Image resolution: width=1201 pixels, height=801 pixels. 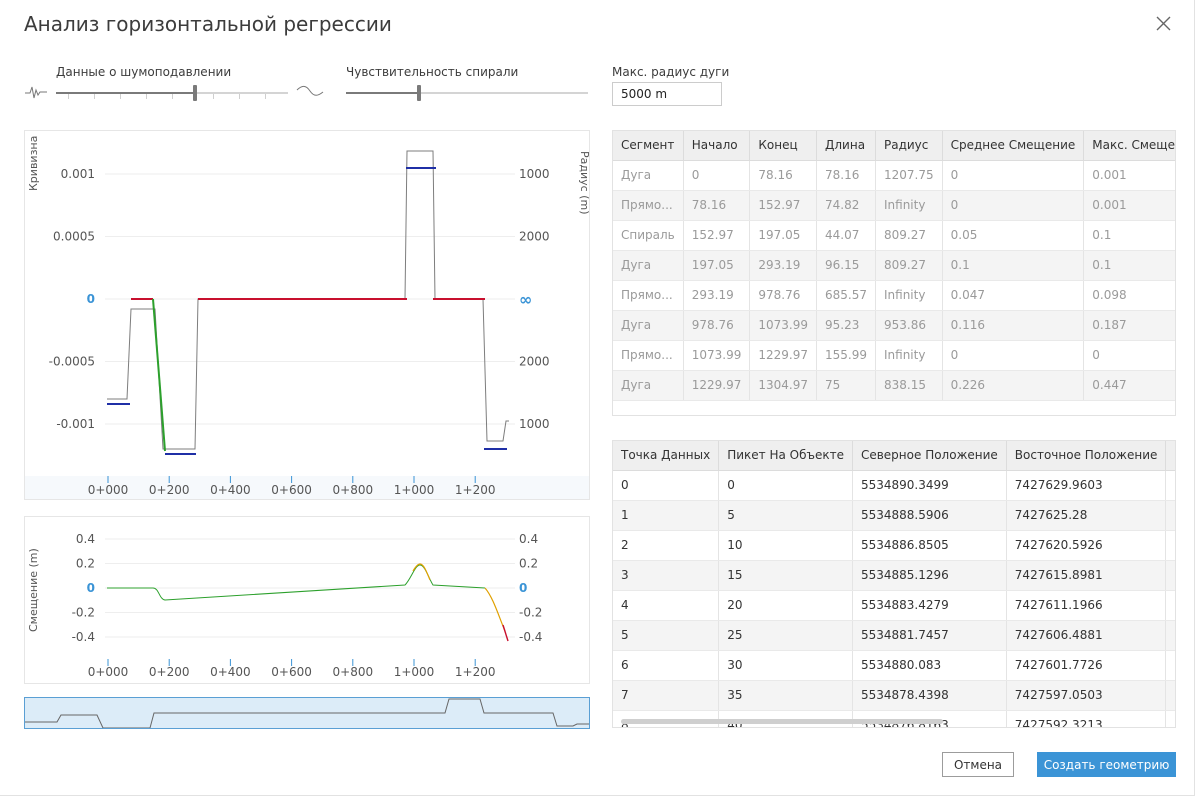 I want to click on overview-navigator, so click(x=307, y=713).